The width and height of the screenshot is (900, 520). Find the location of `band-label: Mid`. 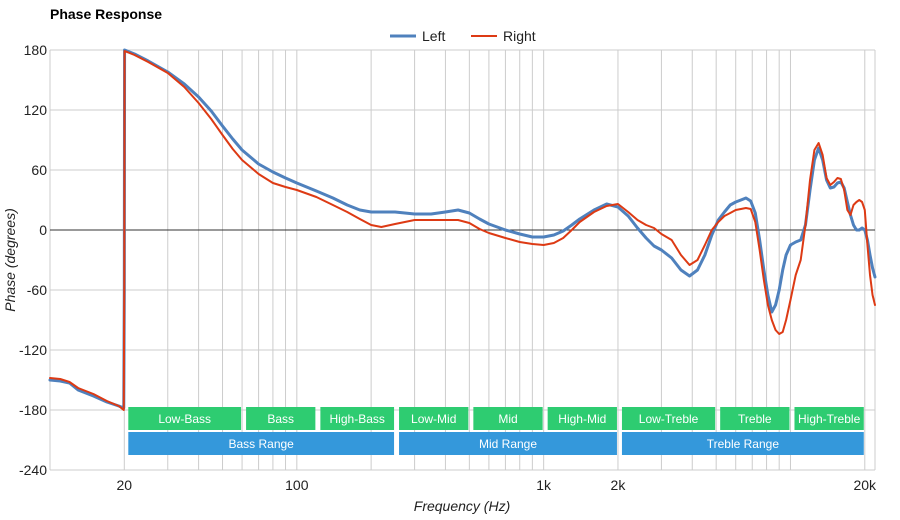

band-label: Mid is located at coordinates (507, 419).